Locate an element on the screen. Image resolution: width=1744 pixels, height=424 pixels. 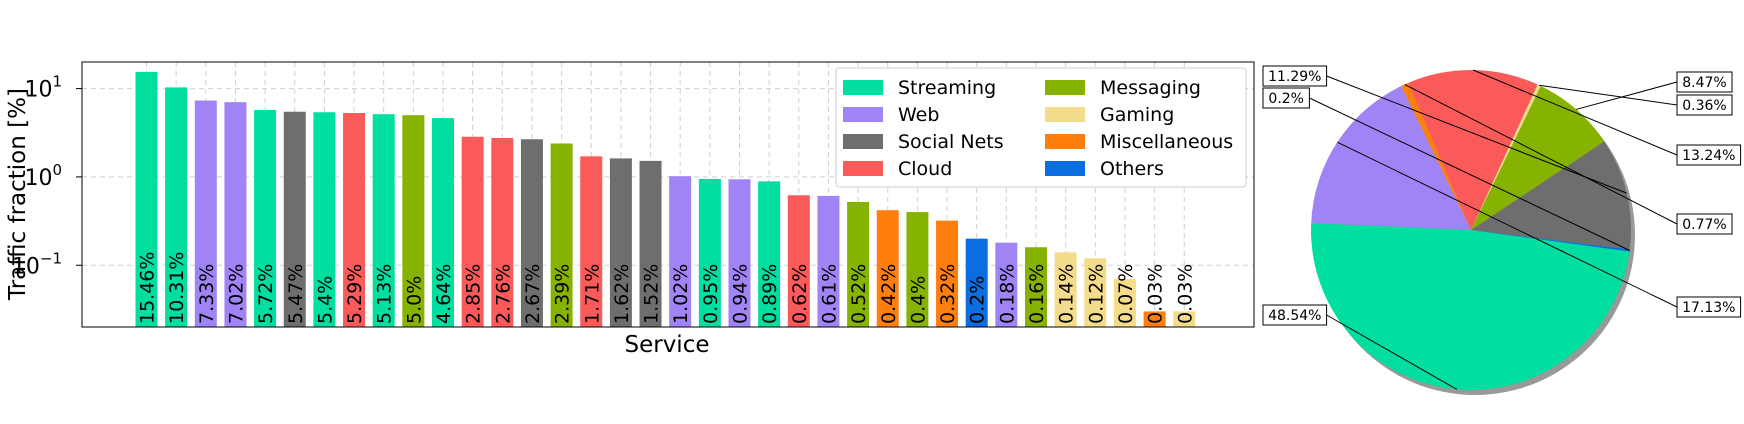
bar-value-label: 4.64% is located at coordinates (444, 294).